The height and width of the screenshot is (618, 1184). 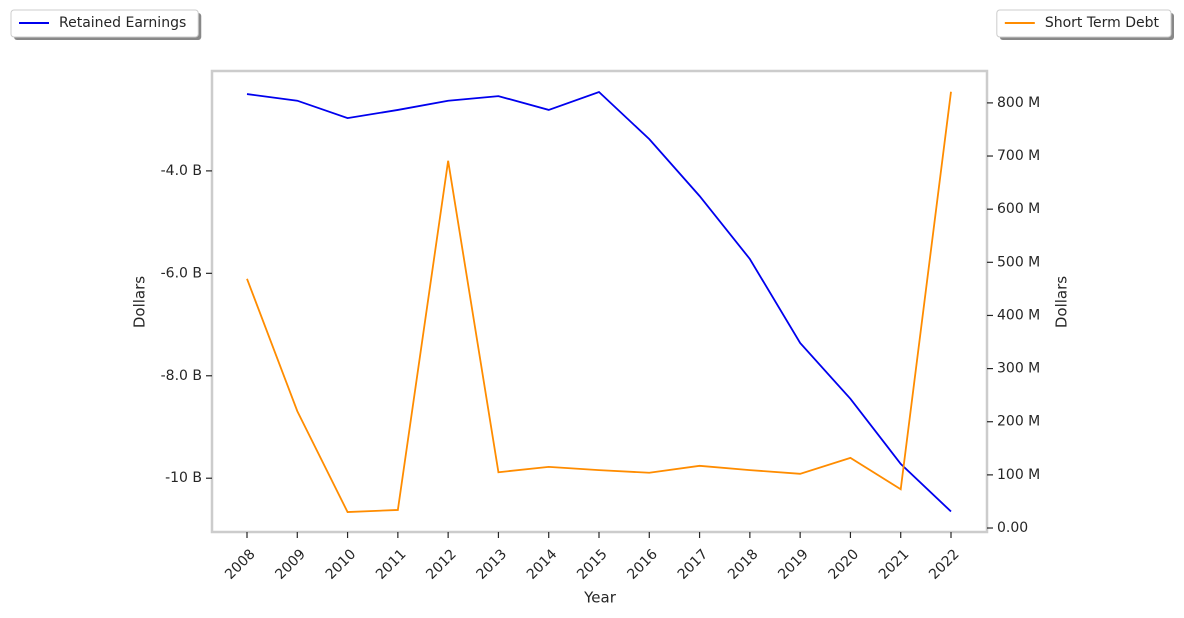 What do you see at coordinates (1062, 302) in the screenshot?
I see `y2-axis-label: Dollars` at bounding box center [1062, 302].